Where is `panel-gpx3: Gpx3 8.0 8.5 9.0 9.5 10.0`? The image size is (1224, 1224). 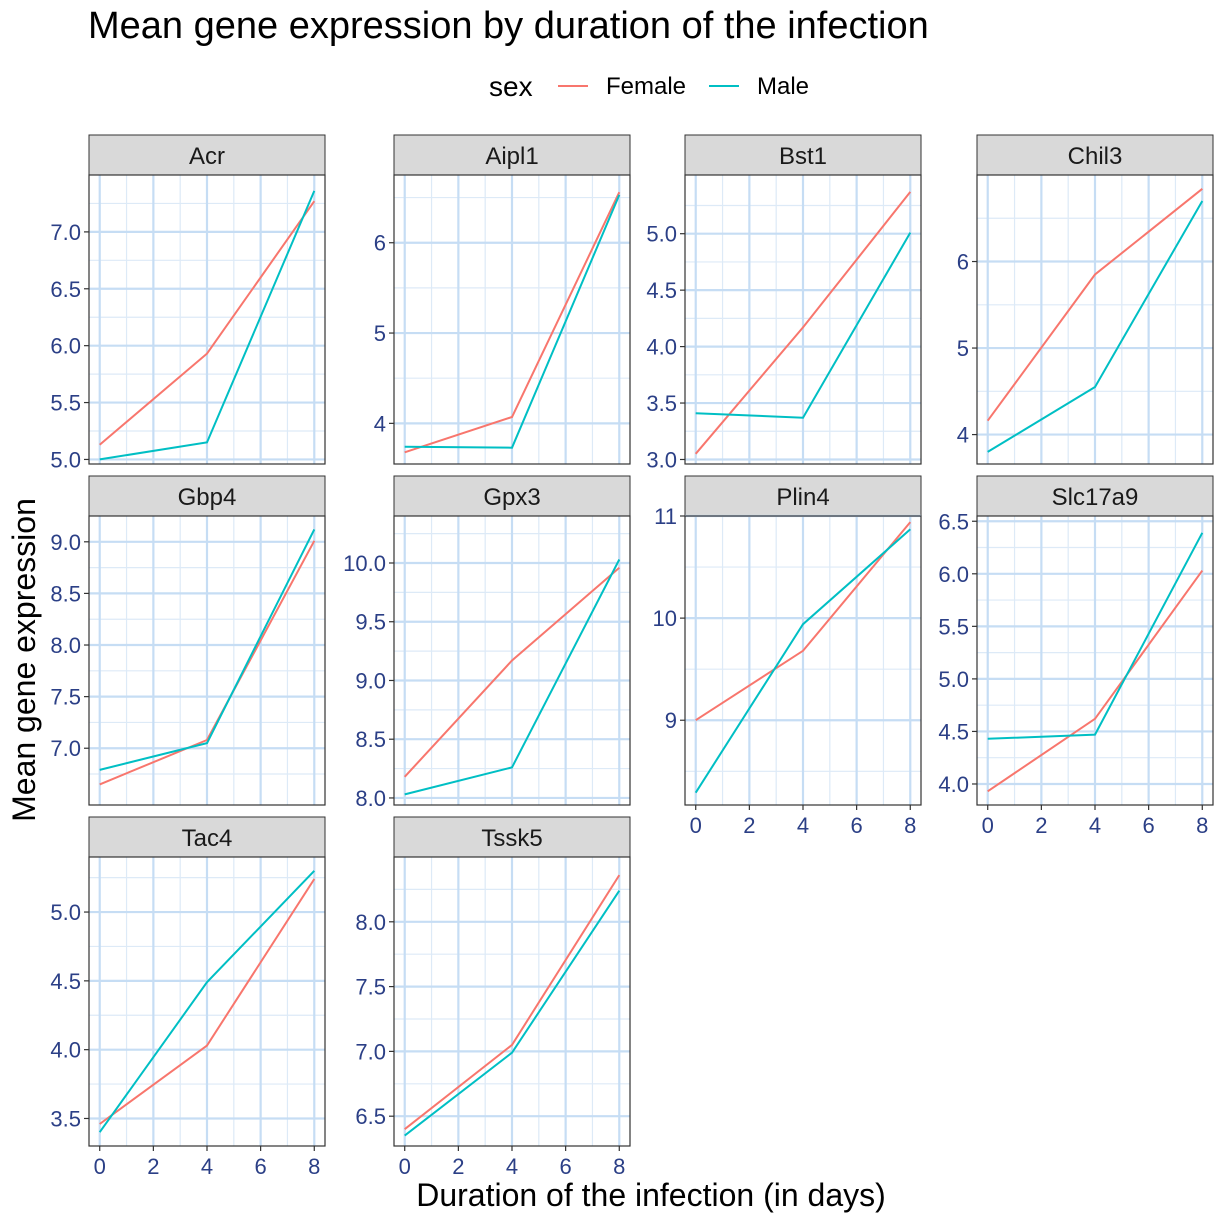
panel-gpx3: Gpx3 8.0 8.5 9.0 9.5 10.0 is located at coordinates (487, 643).